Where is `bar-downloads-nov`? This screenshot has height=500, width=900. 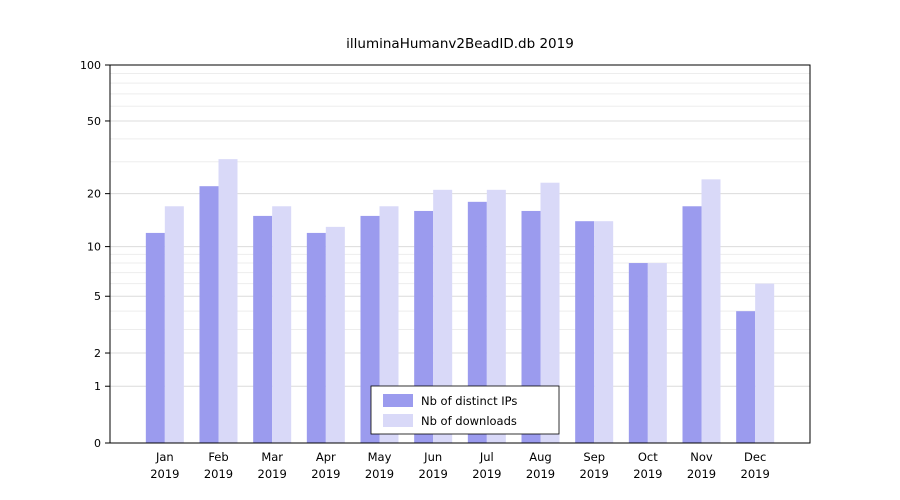 bar-downloads-nov is located at coordinates (711, 311).